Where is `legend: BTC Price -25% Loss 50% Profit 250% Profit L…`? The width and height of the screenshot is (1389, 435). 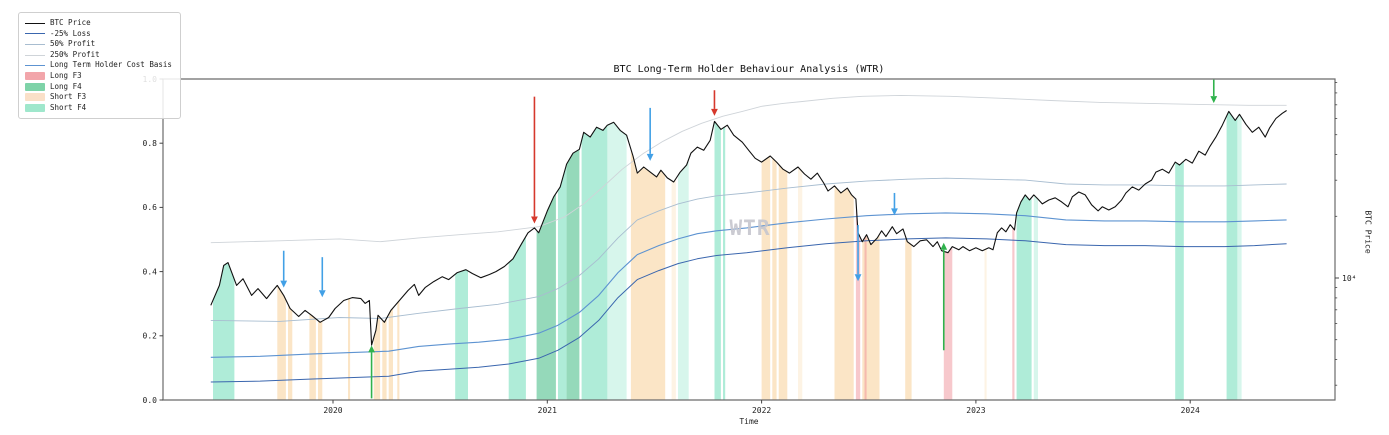
legend: BTC Price -25% Loss 50% Profit 250% Profit L… is located at coordinates (99, 66).